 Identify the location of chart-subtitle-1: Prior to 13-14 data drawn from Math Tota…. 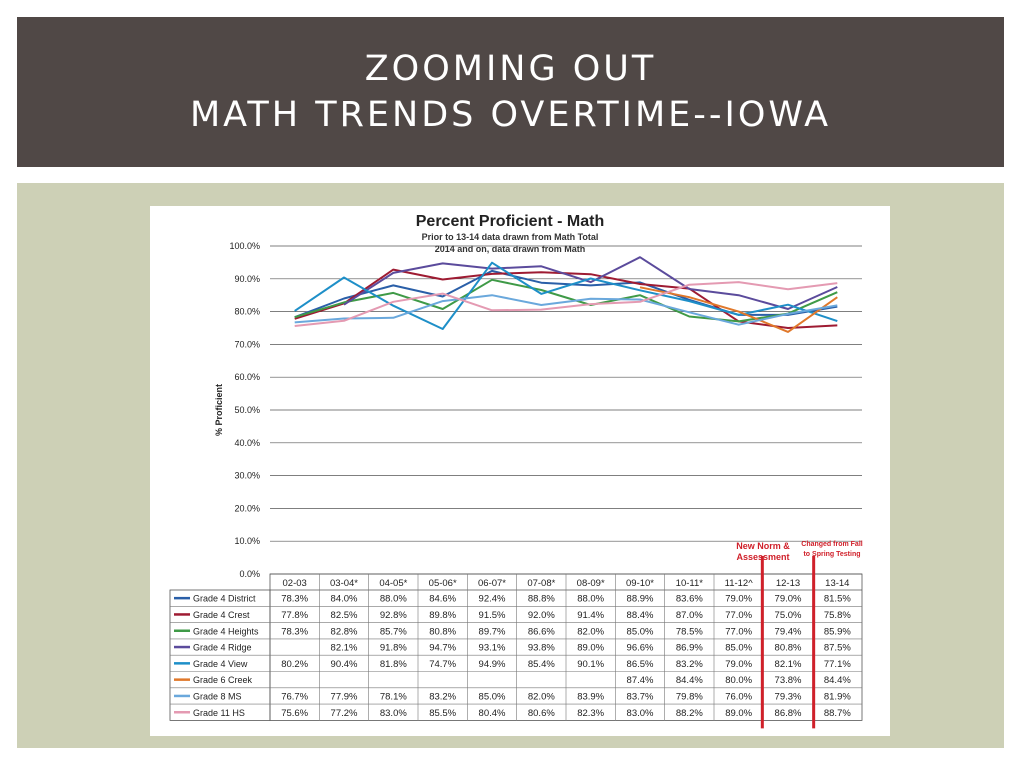
(510, 237).